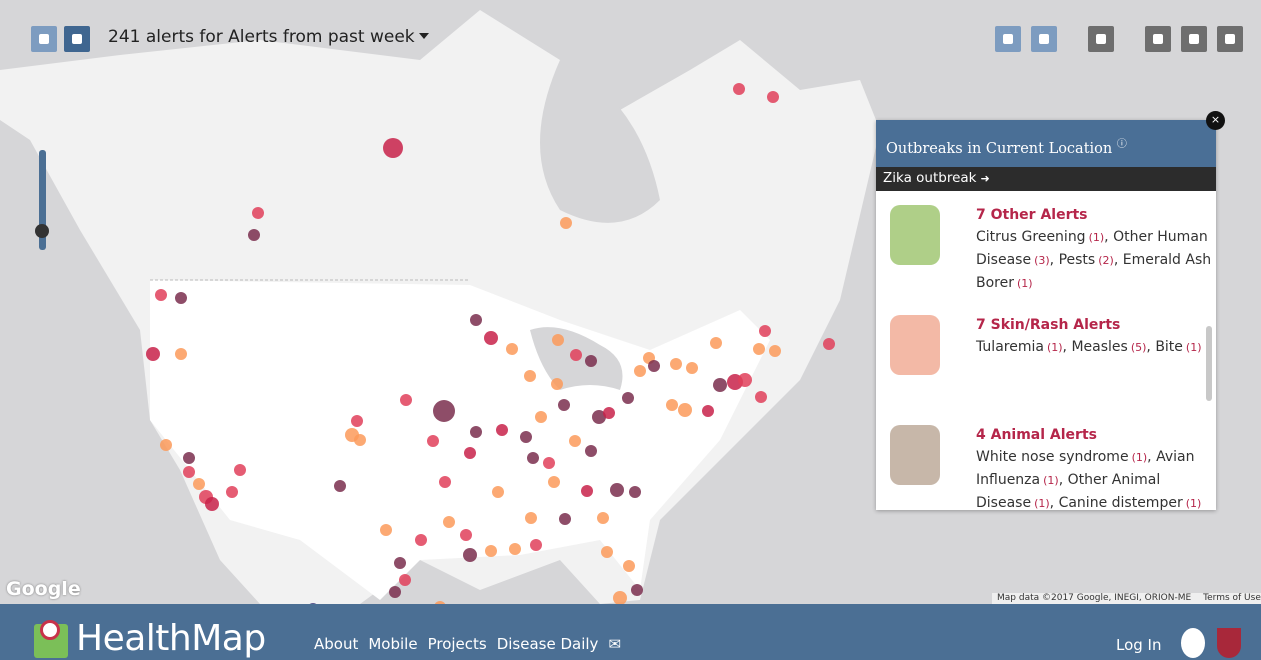 This screenshot has width=1261, height=660. Describe the element at coordinates (336, 644) in the screenshot. I see `nav-link: About` at that location.